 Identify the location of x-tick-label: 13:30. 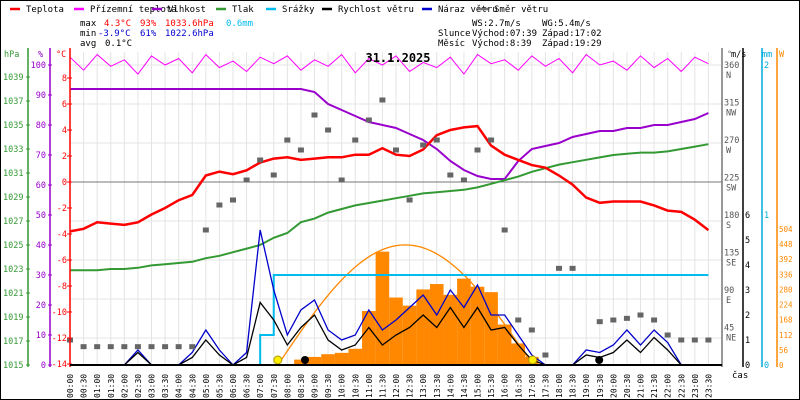
(437, 386).